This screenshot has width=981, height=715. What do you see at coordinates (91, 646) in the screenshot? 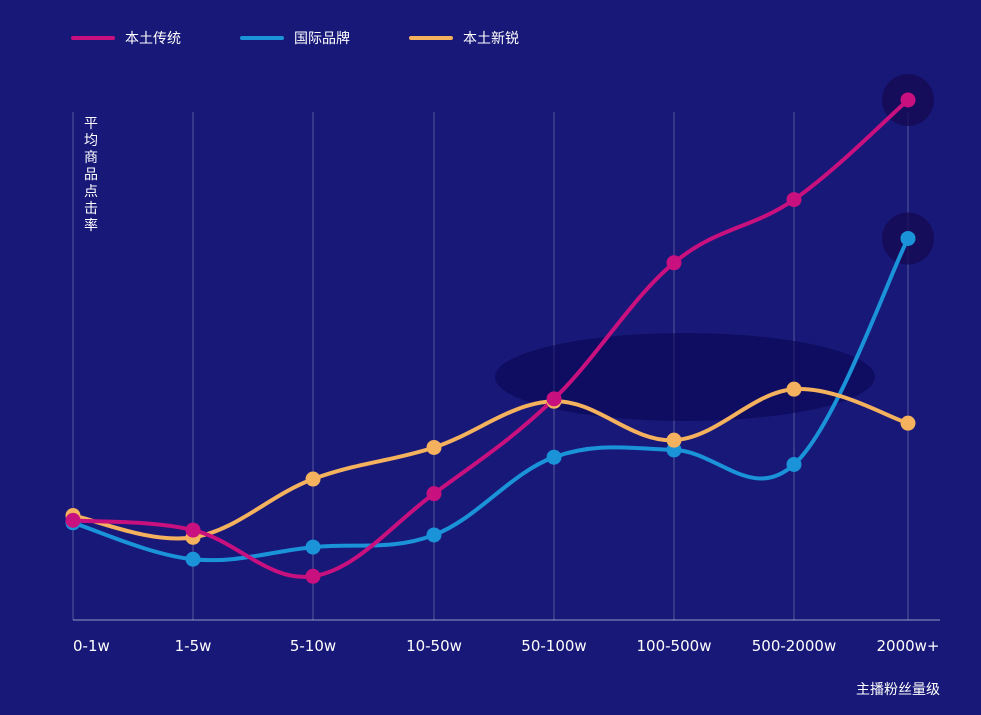
I see `x-tick-label: 0-1w` at bounding box center [91, 646].